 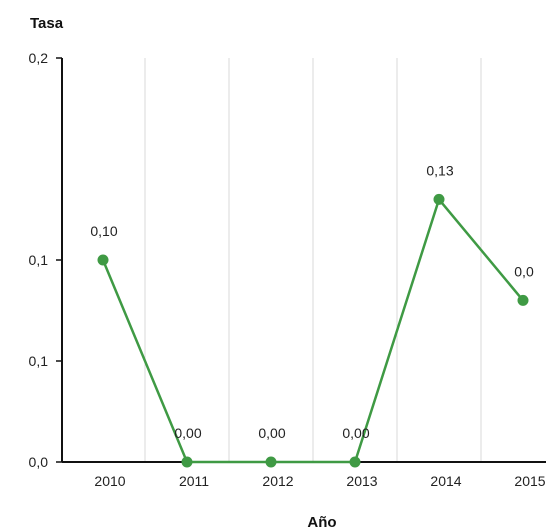 What do you see at coordinates (529, 481) in the screenshot?
I see `x-tick-label: 2015` at bounding box center [529, 481].